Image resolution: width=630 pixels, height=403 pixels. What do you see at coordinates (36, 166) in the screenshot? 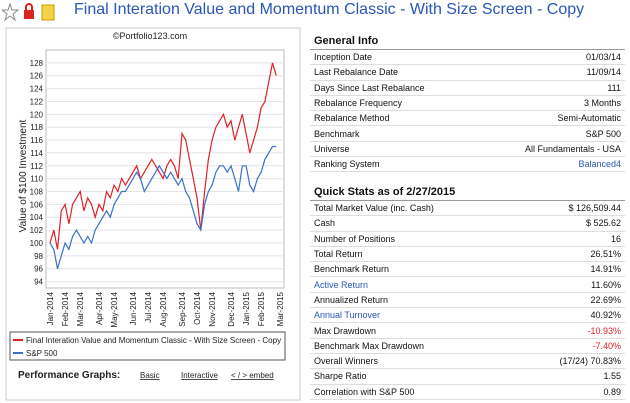
I see `y-tick-label: 112` at bounding box center [36, 166].